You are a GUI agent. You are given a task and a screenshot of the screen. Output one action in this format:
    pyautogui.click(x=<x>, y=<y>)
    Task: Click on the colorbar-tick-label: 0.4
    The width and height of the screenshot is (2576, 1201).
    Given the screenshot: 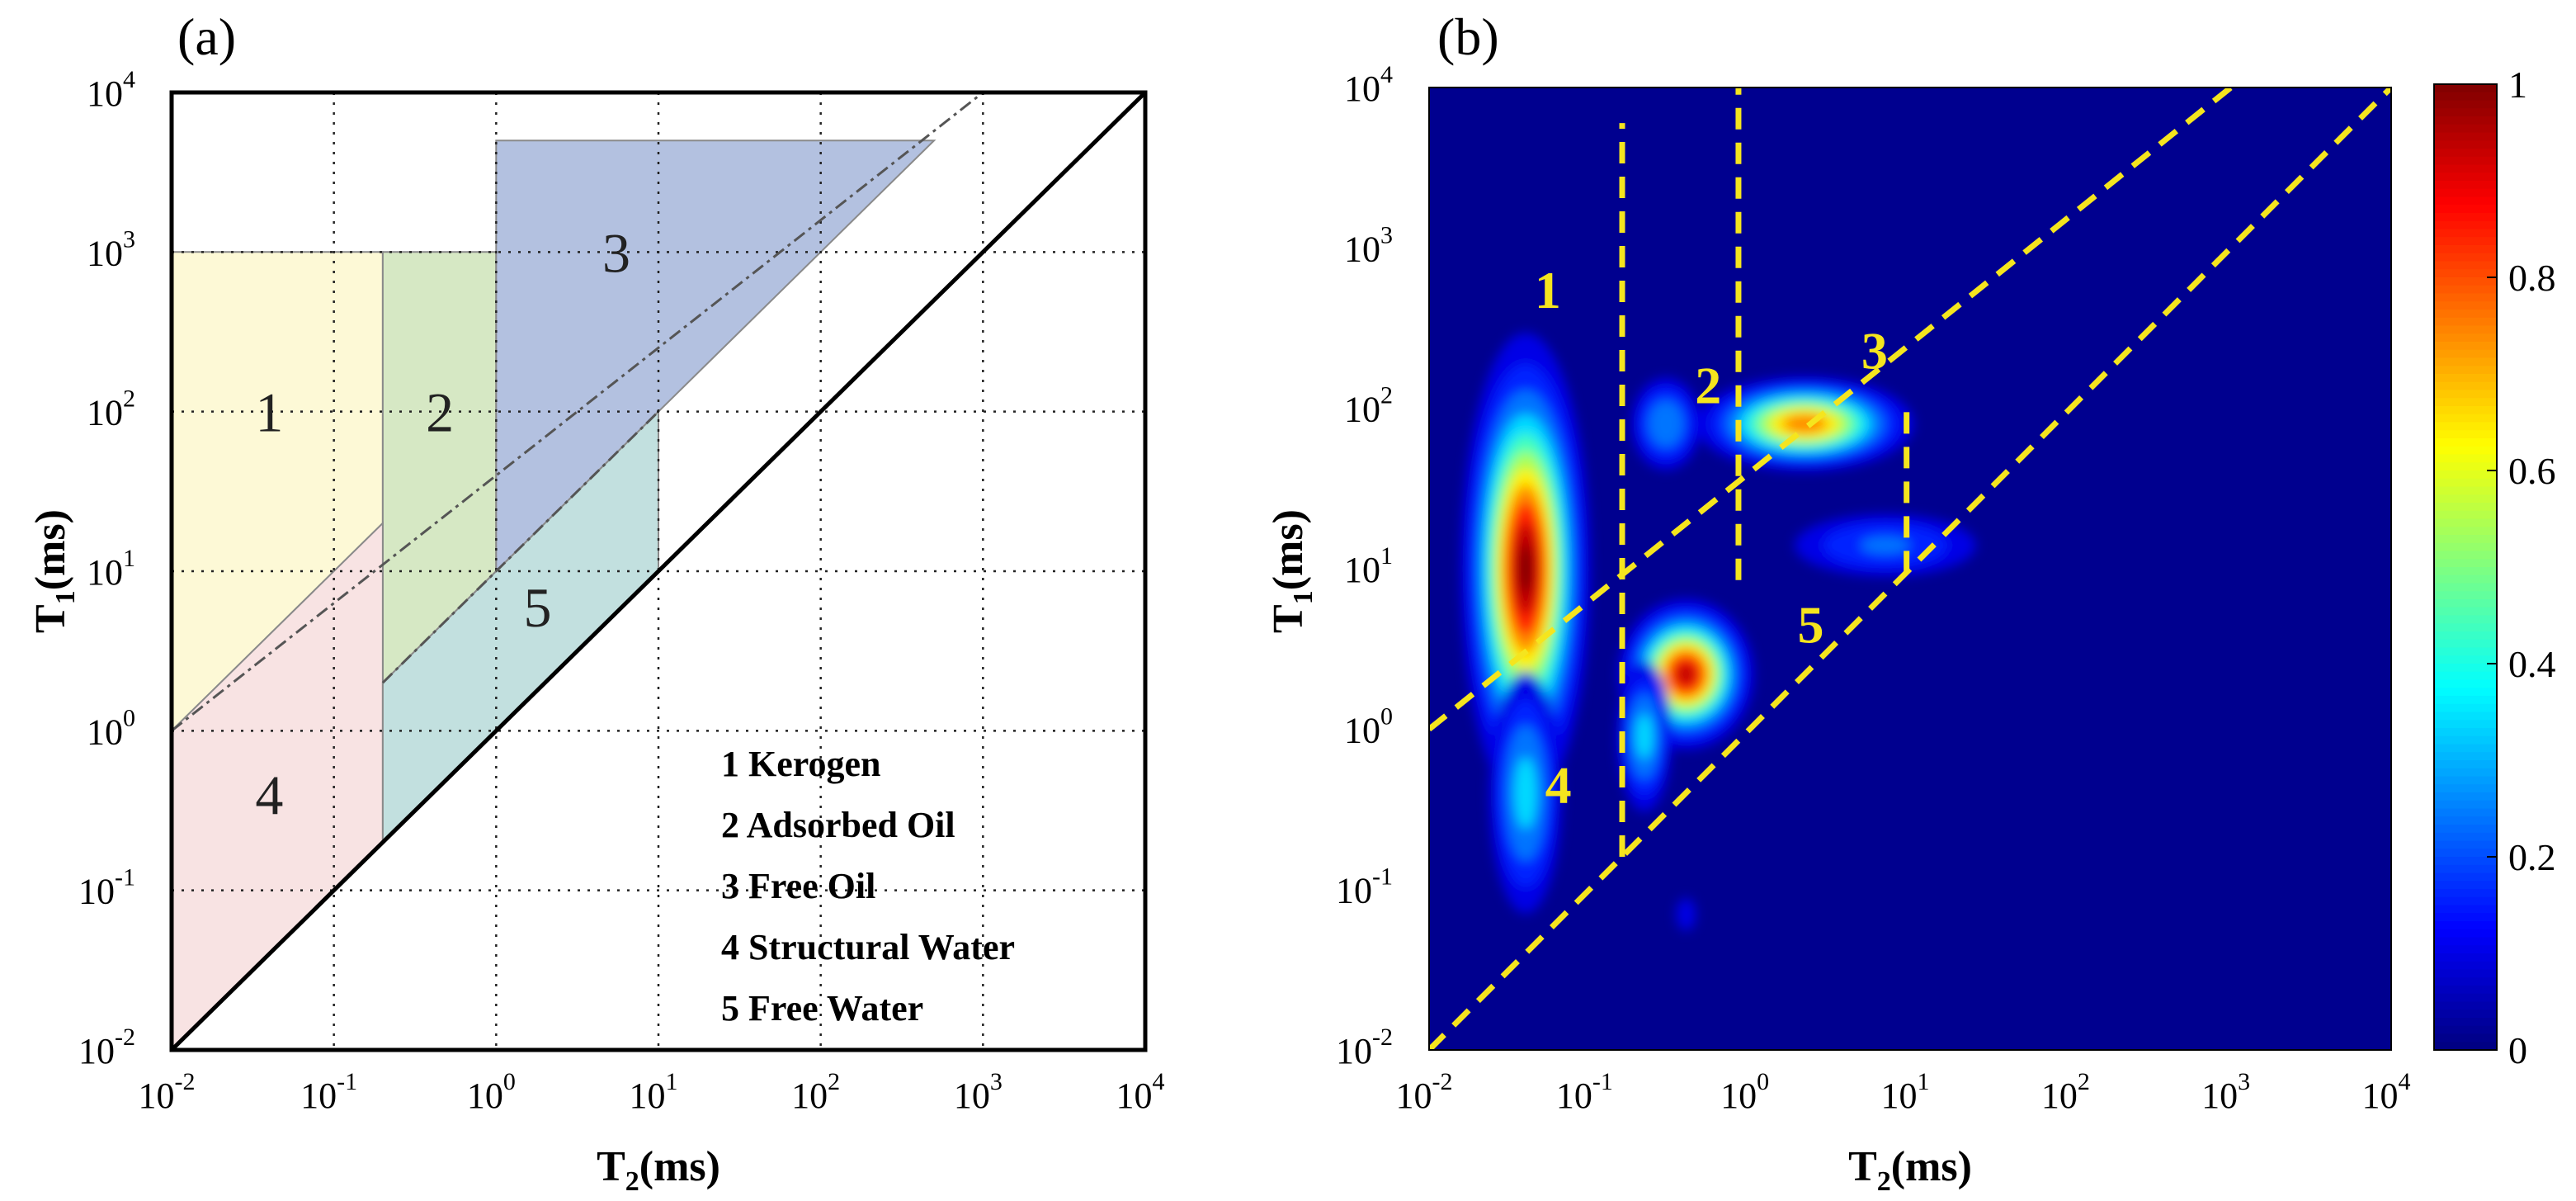 What is the action you would take?
    pyautogui.click(x=2532, y=664)
    